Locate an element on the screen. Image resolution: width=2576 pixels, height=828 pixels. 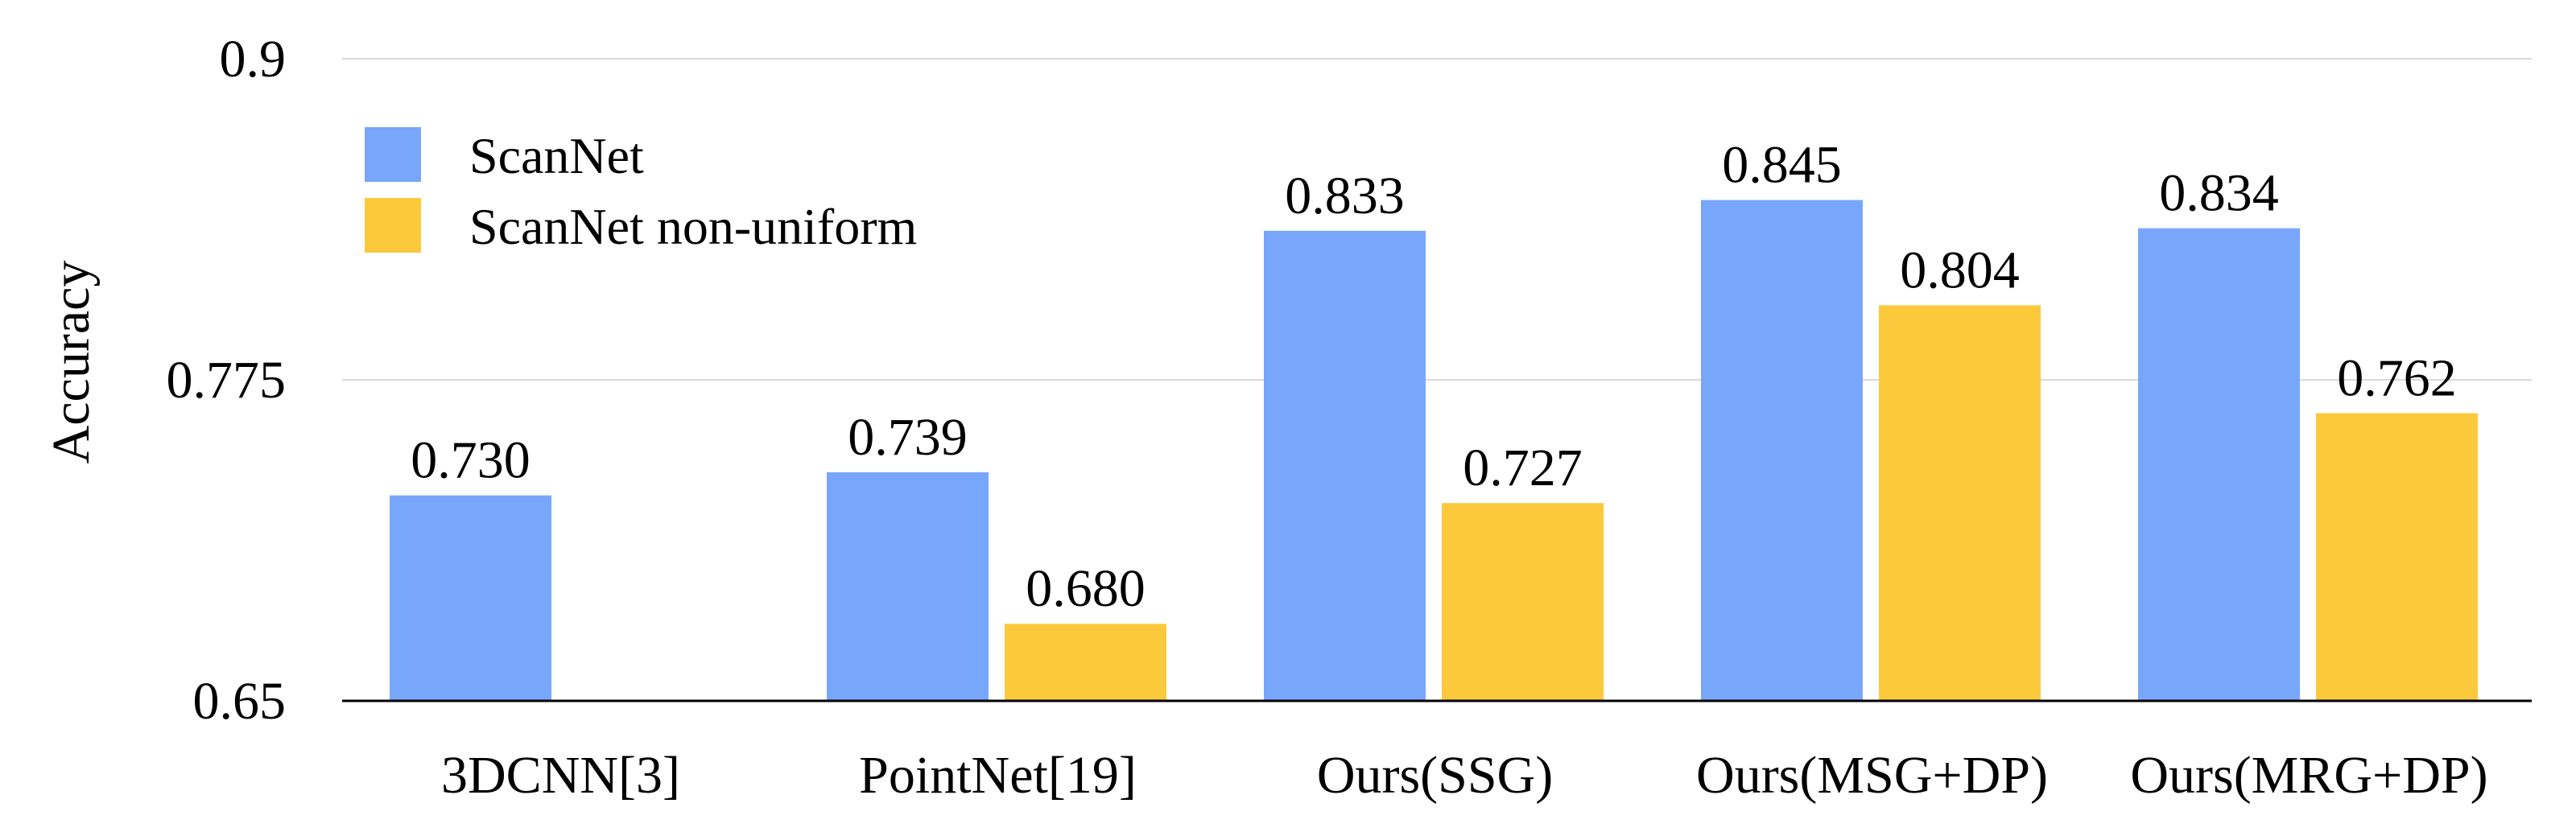
y-tick-label: 0.775 is located at coordinates (227, 380).